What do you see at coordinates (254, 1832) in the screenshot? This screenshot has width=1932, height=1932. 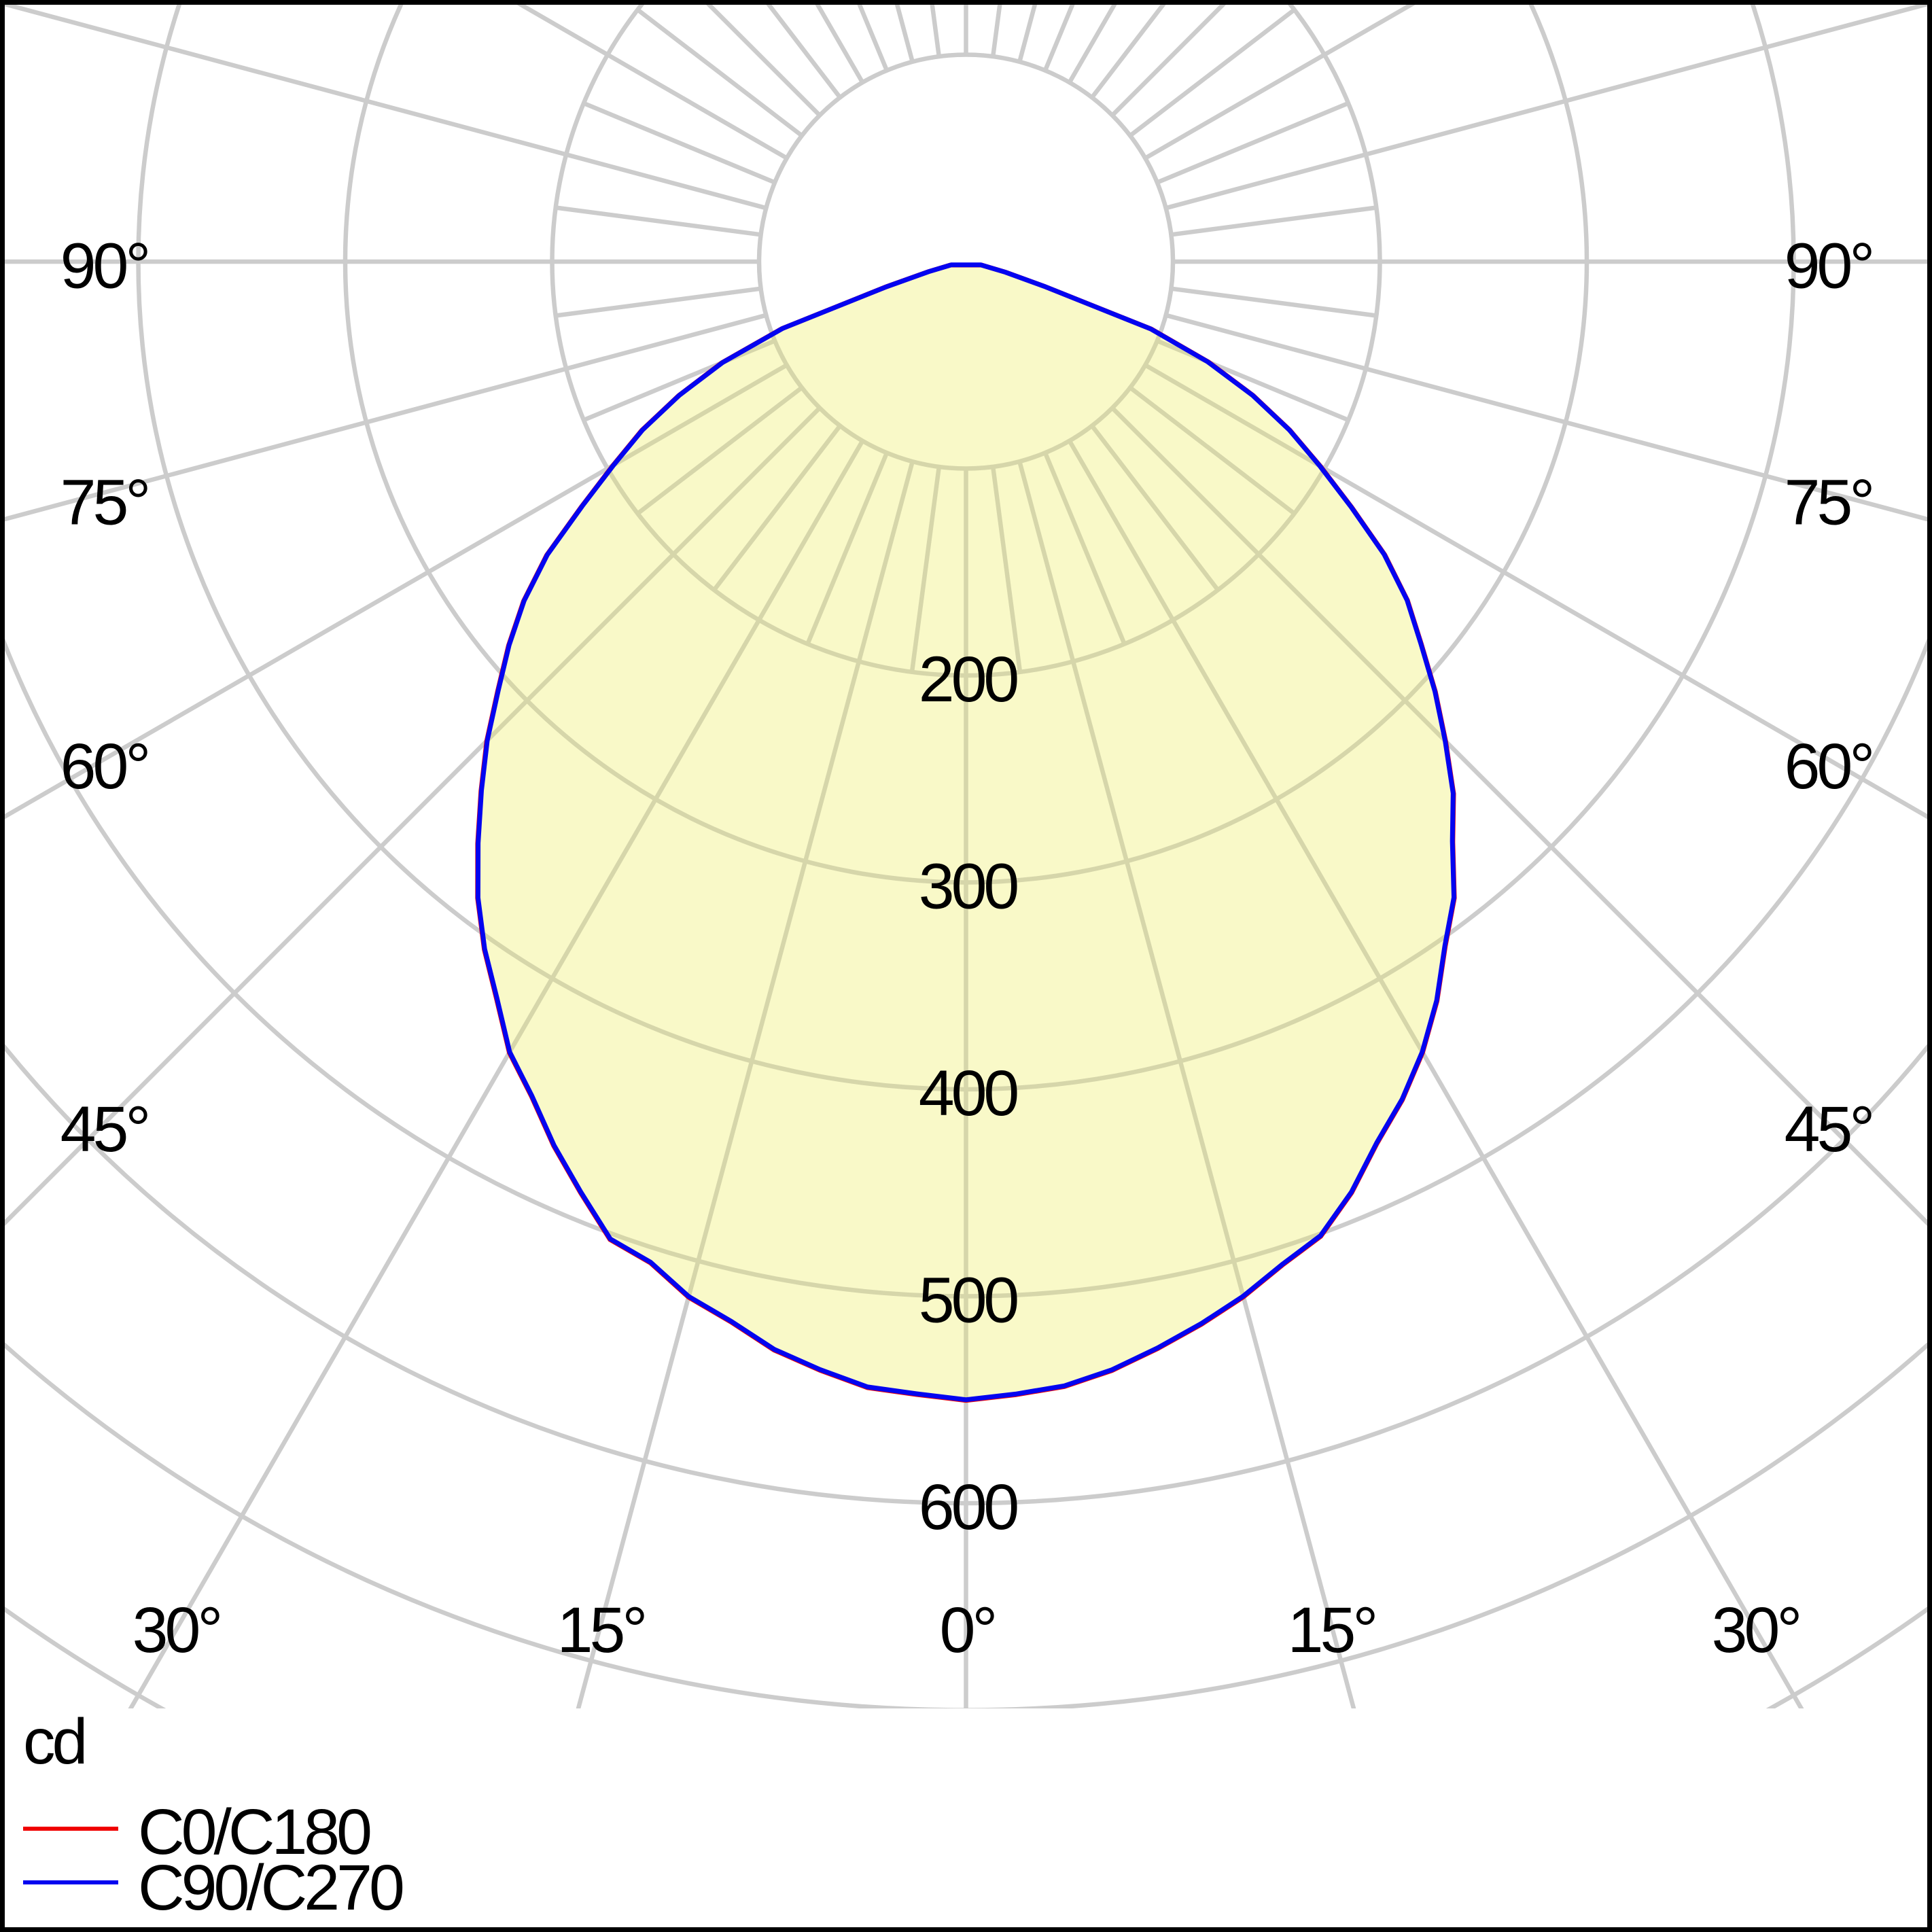 I see `svg-text: C0/C180` at bounding box center [254, 1832].